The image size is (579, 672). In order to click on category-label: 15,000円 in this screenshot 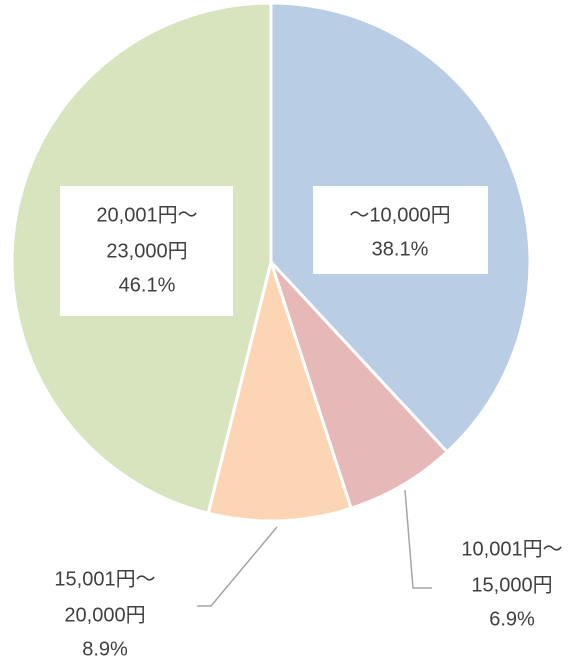, I will do `click(511, 585)`.